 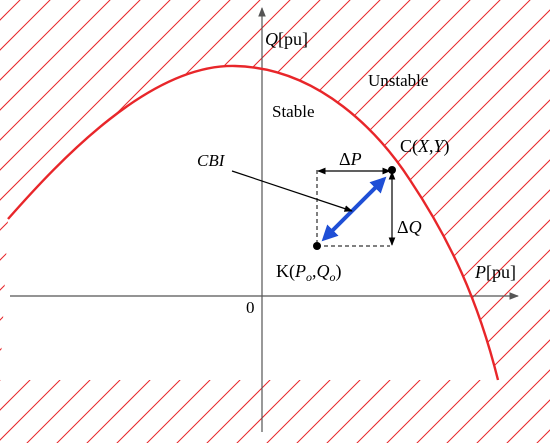 What do you see at coordinates (211, 160) in the screenshot?
I see `cbi-label: CBI` at bounding box center [211, 160].